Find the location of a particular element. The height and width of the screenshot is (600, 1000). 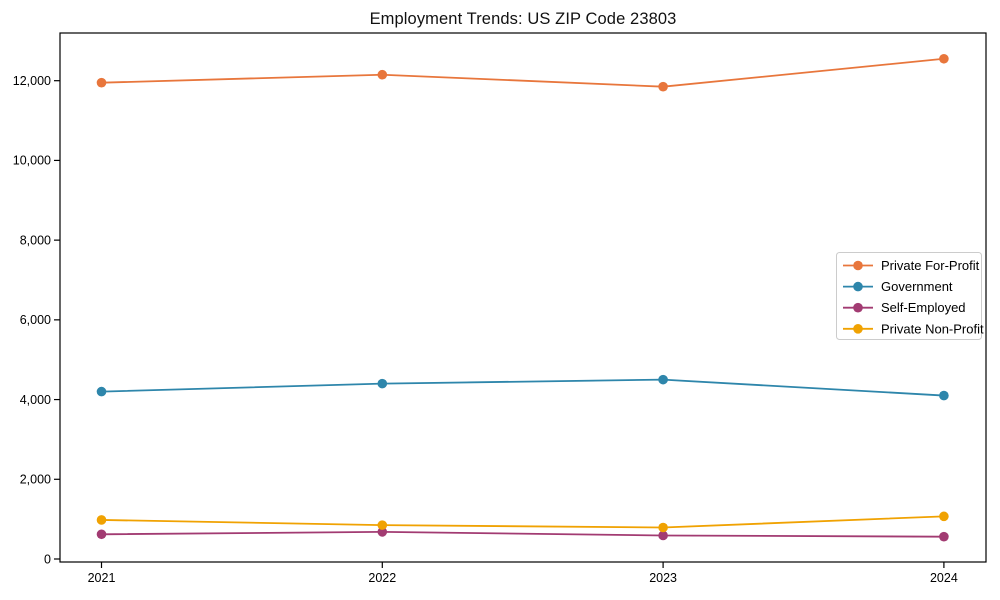

x-tick-label-2024: 2024 is located at coordinates (944, 578).